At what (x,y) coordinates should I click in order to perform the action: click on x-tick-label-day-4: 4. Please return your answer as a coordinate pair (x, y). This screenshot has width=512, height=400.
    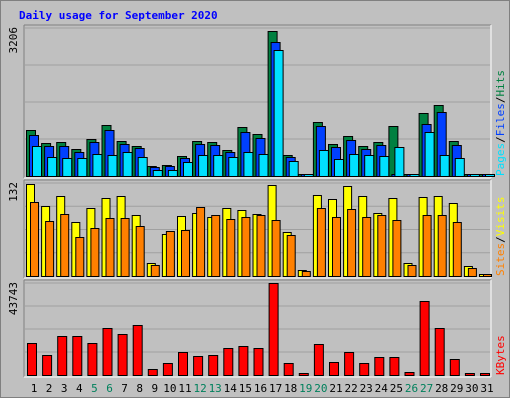
    Looking at the image, I should click on (79, 388).